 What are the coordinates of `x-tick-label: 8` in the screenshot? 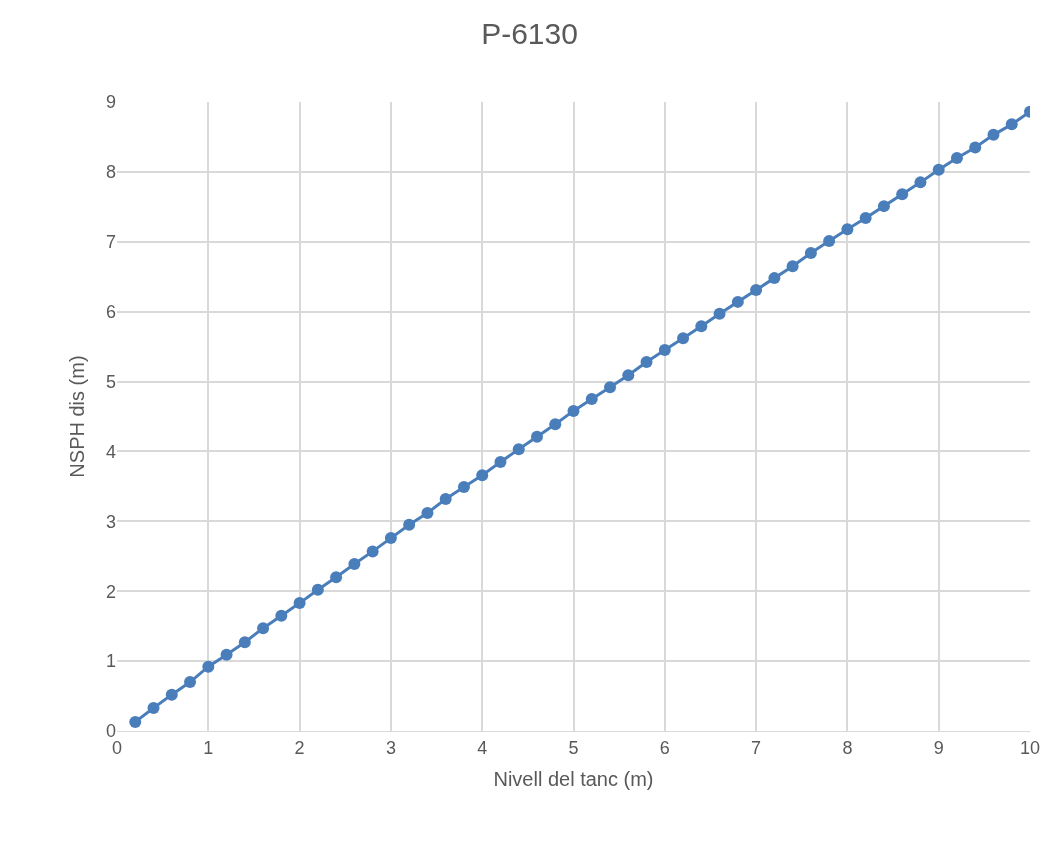 It's located at (847, 747).